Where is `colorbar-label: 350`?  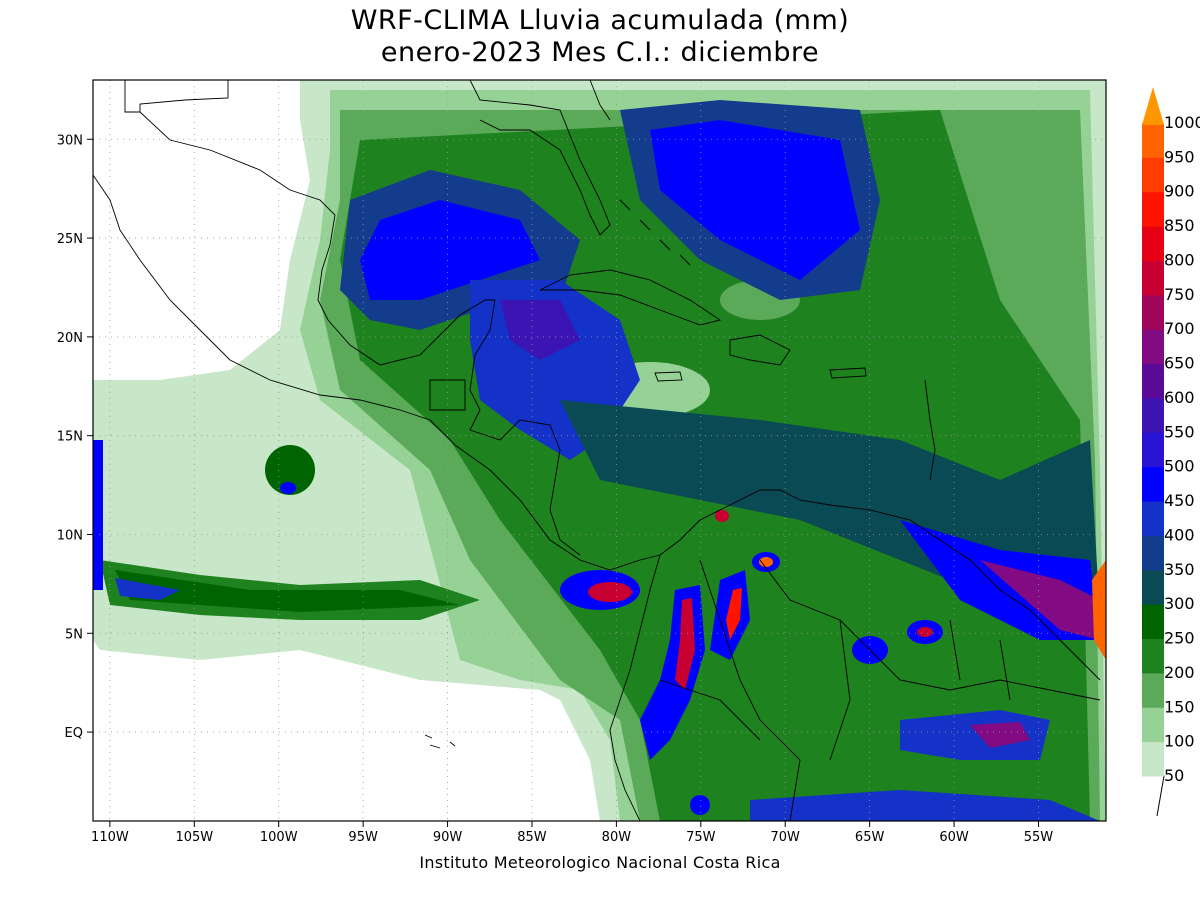 colorbar-label: 350 is located at coordinates (1179, 569).